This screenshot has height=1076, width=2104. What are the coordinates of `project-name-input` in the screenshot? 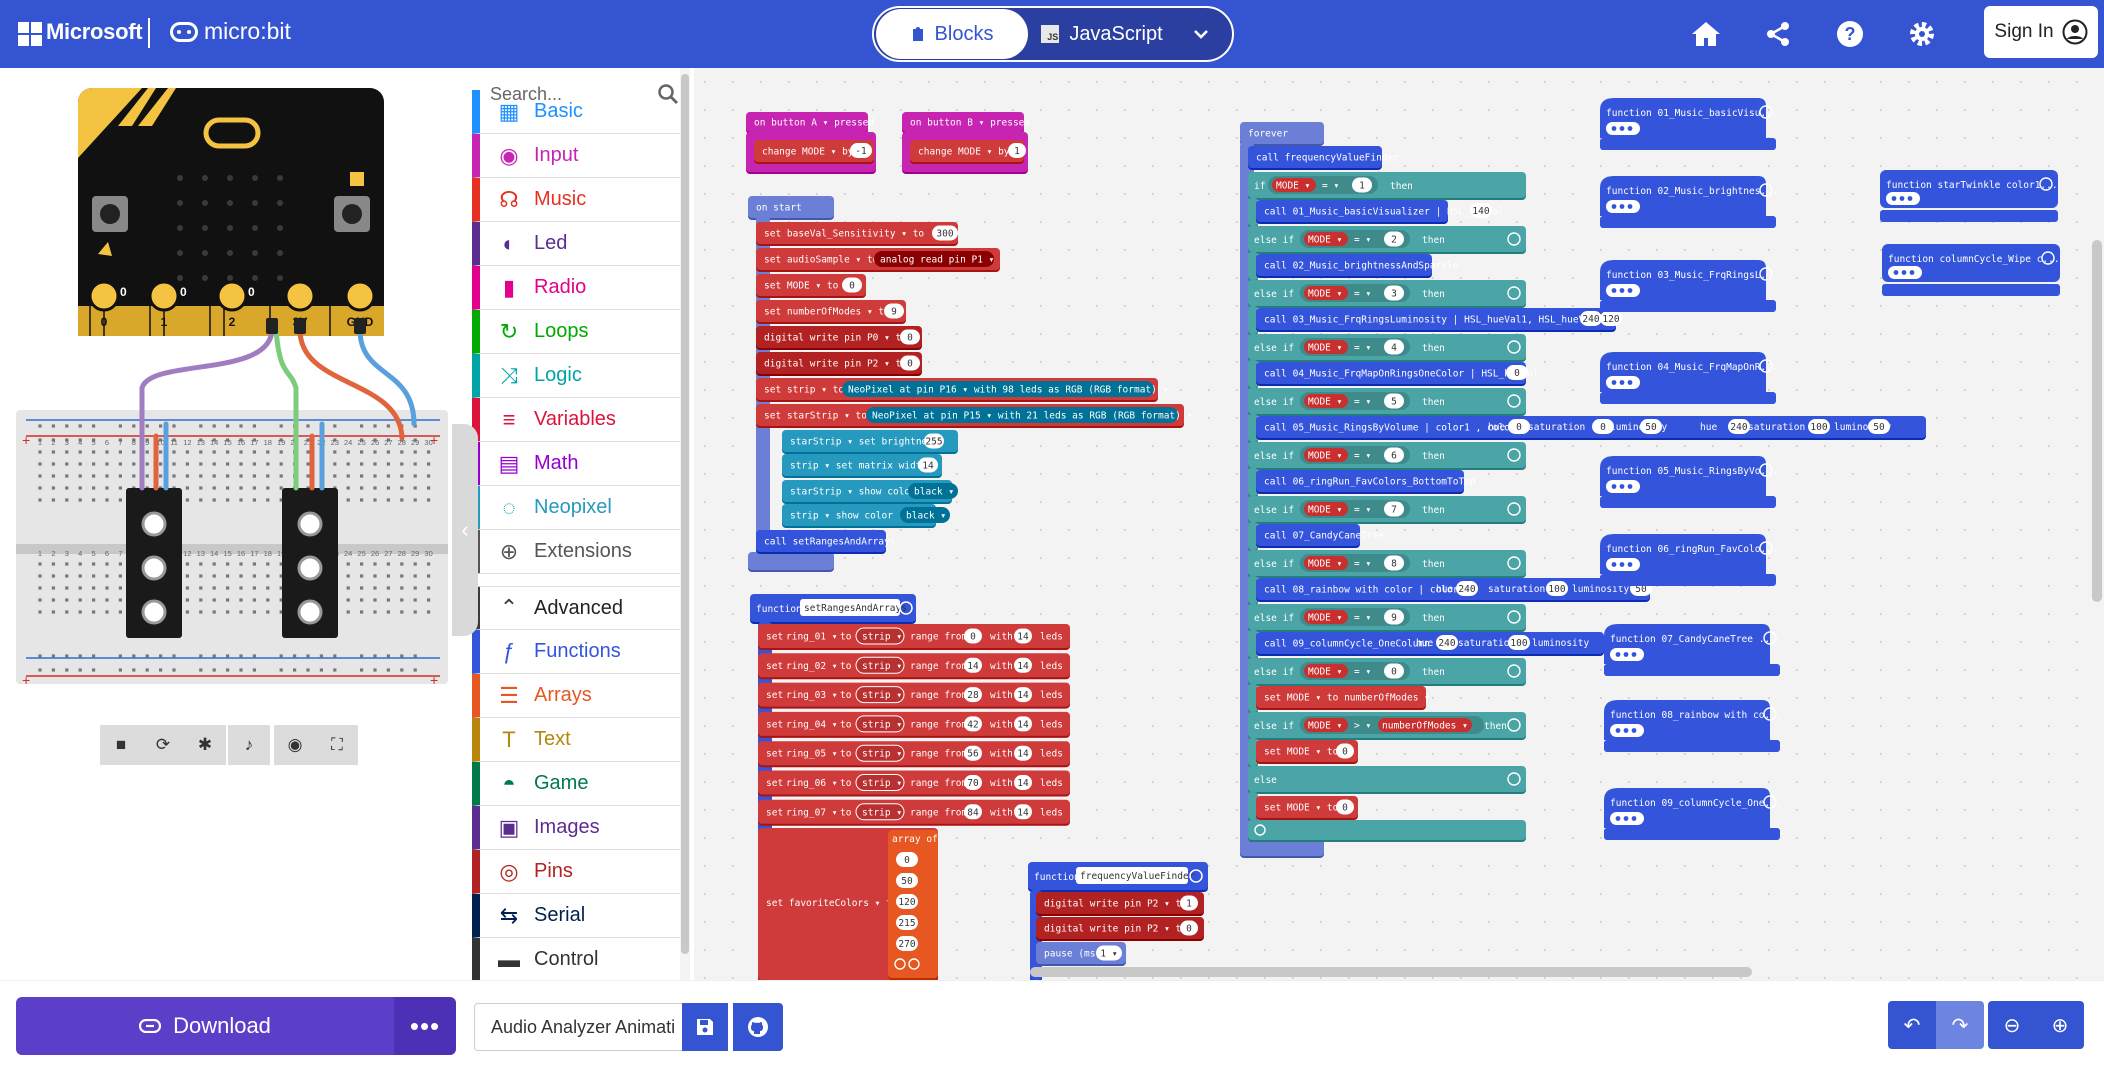 It's located at (578, 1027).